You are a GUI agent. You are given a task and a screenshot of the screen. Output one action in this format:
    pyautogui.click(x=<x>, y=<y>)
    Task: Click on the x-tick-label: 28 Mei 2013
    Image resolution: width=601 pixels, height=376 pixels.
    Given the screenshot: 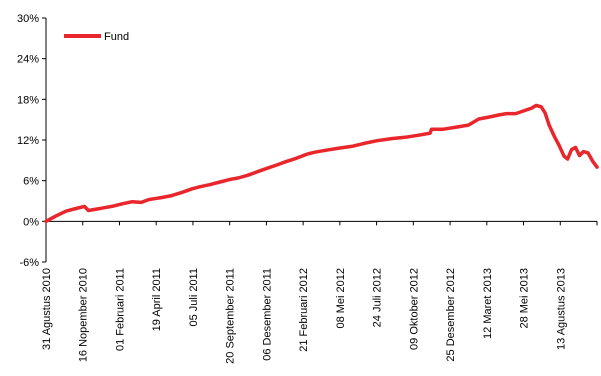 What is the action you would take?
    pyautogui.click(x=525, y=298)
    